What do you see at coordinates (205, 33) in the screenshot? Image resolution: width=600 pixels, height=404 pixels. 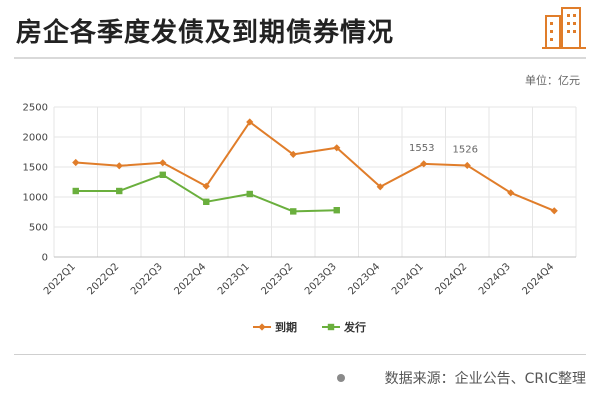 I see `page-title: 房企各季度发债及到期债券情况` at bounding box center [205, 33].